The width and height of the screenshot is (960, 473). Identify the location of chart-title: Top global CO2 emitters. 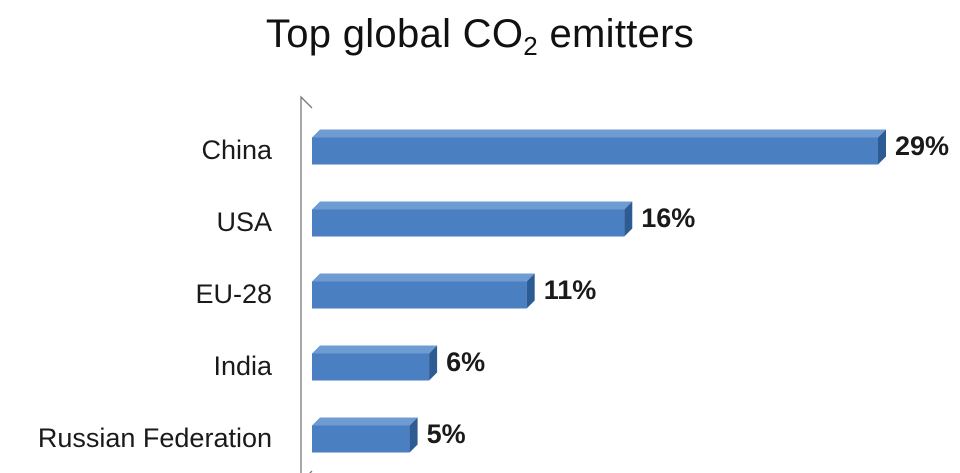
(480, 35).